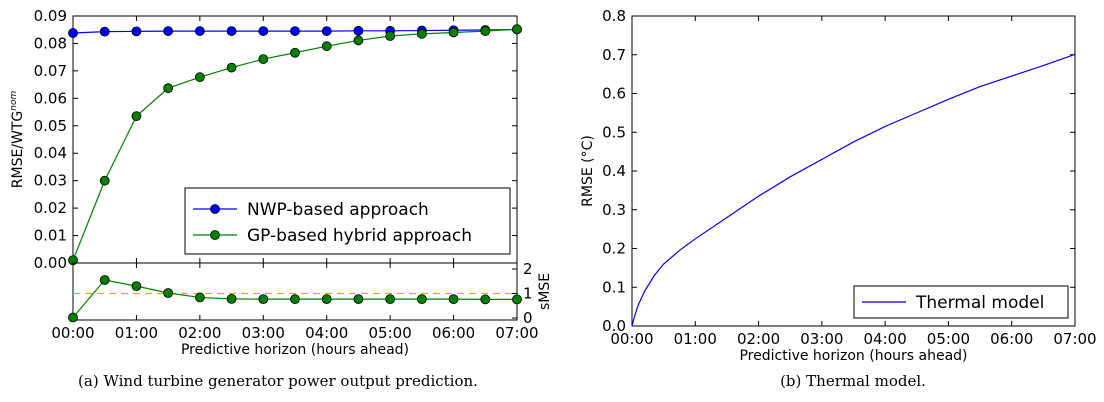 The width and height of the screenshot is (1104, 402). Describe the element at coordinates (50, 263) in the screenshot. I see `y-tick-label: 0.00` at that location.